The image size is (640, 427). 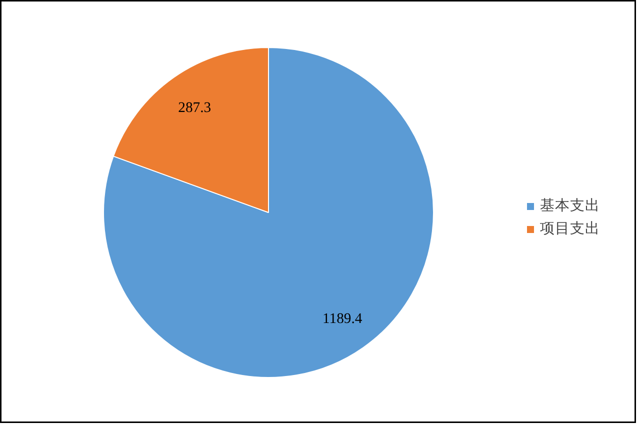 I want to click on legend-label: 基本支出, so click(x=570, y=206).